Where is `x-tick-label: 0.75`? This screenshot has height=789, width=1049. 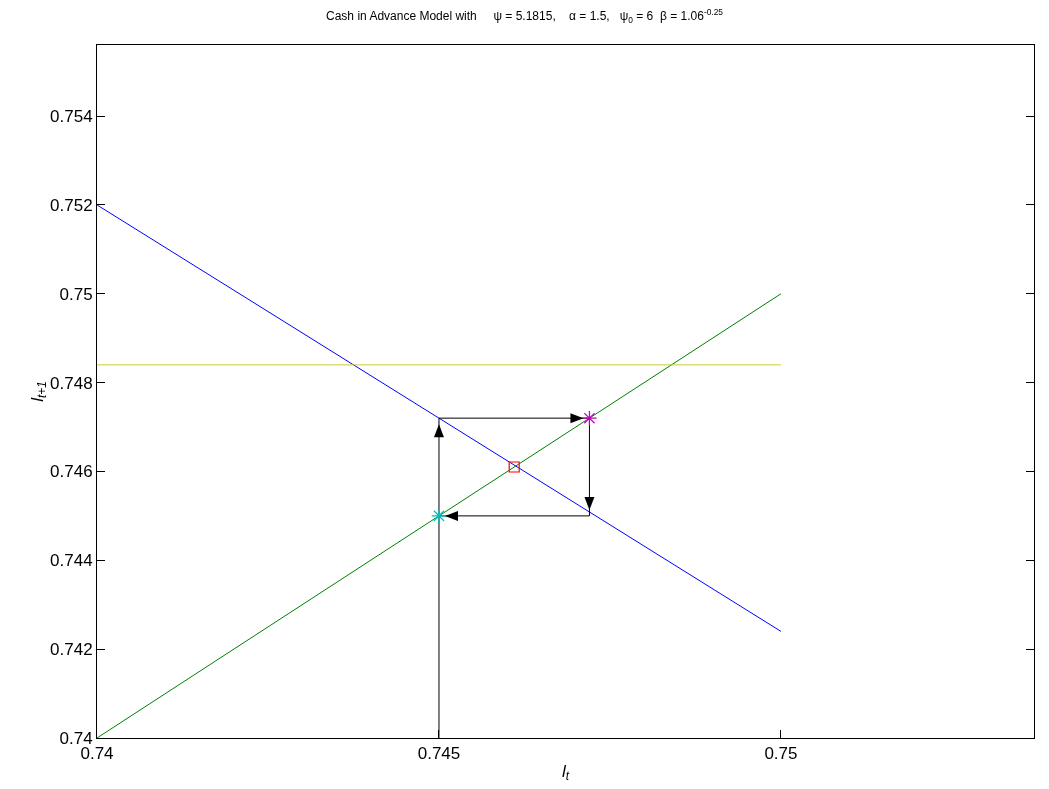 x-tick-label: 0.75 is located at coordinates (781, 754).